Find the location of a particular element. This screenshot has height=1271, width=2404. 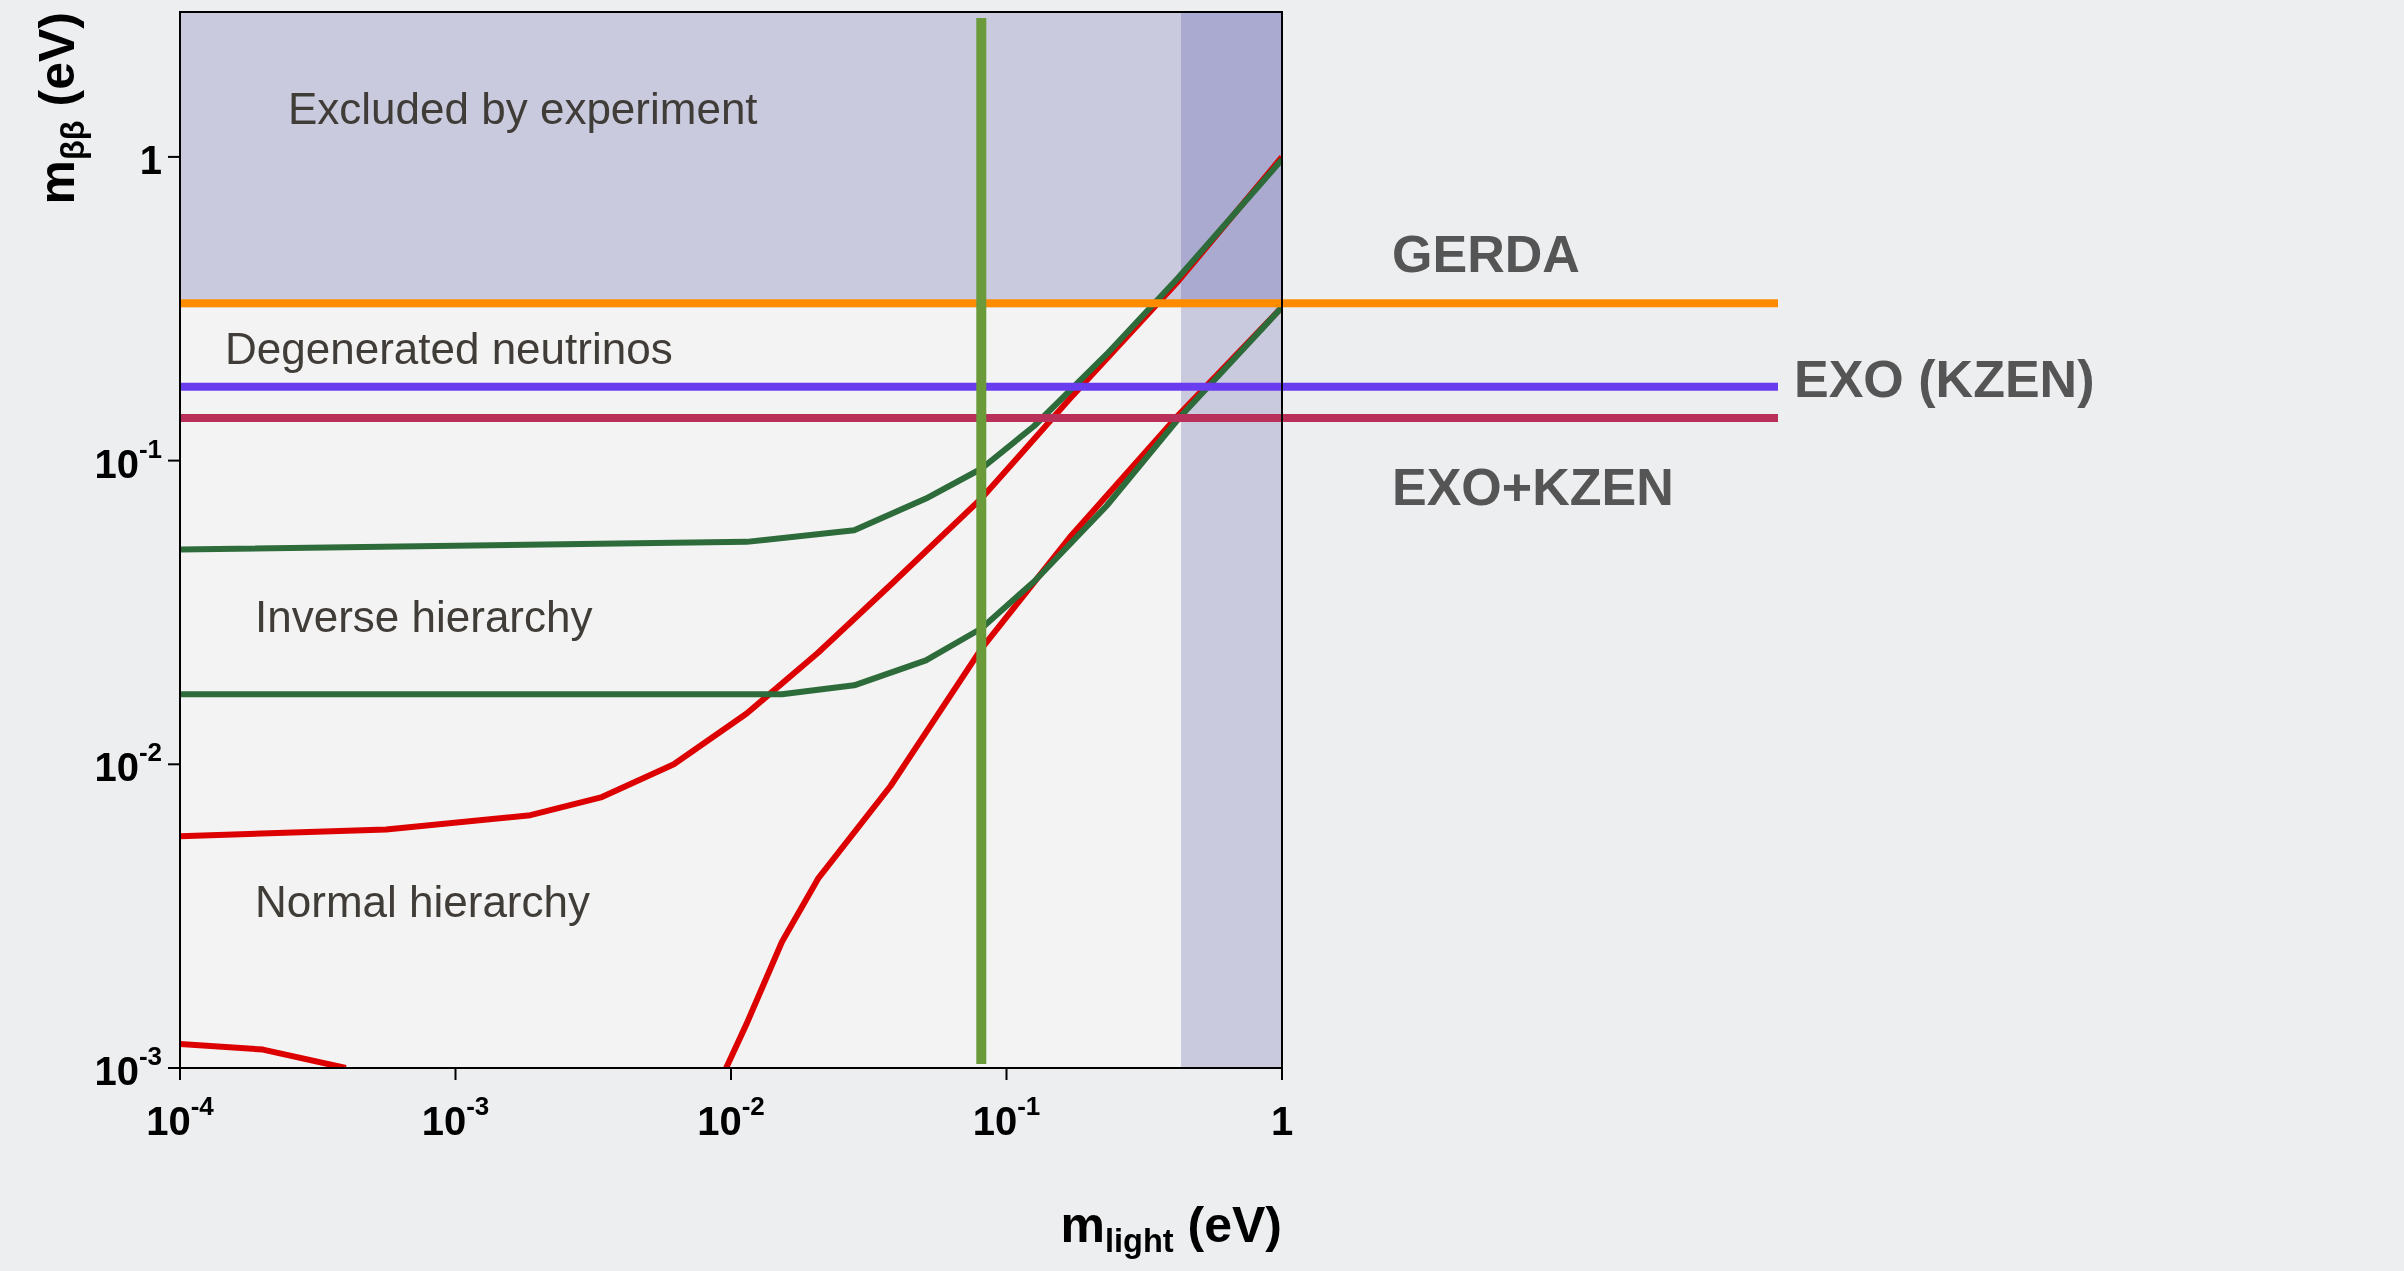

ref-line-label: GERDA is located at coordinates (1486, 254).